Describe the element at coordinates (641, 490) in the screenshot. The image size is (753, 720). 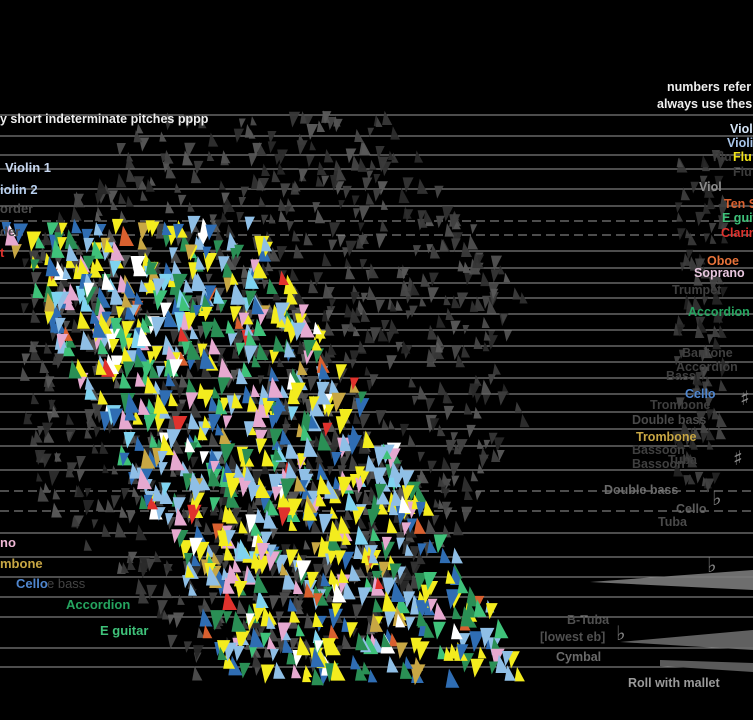
I see `instrument-label: Double bass` at that location.